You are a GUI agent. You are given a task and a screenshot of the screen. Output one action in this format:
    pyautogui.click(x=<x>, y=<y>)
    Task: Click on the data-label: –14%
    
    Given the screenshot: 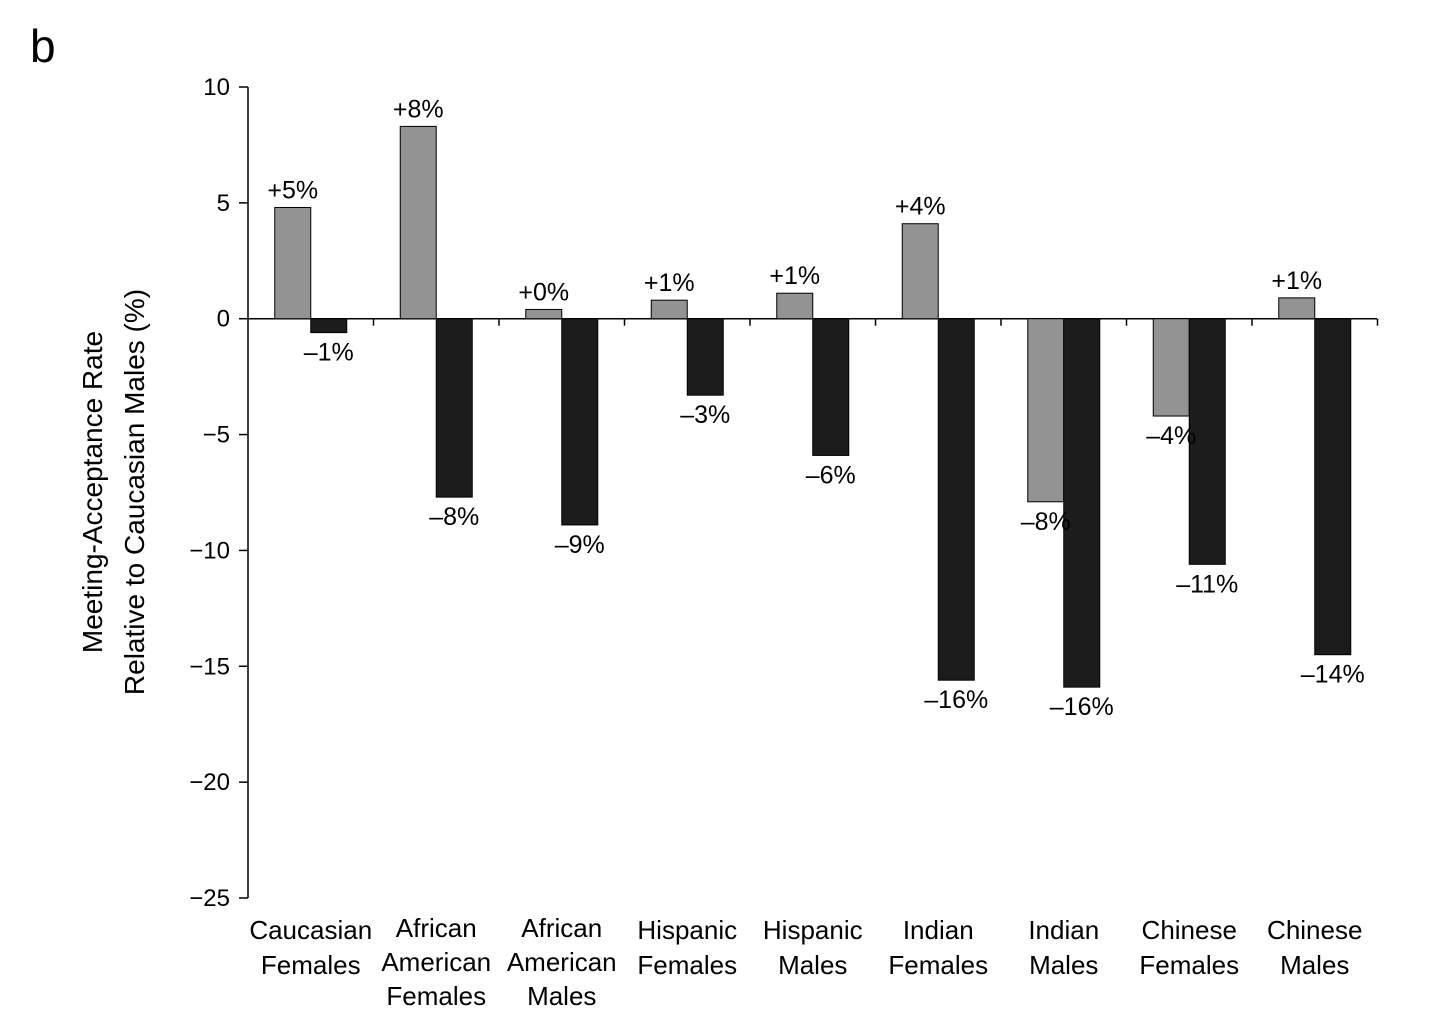 What is the action you would take?
    pyautogui.click(x=1333, y=675)
    